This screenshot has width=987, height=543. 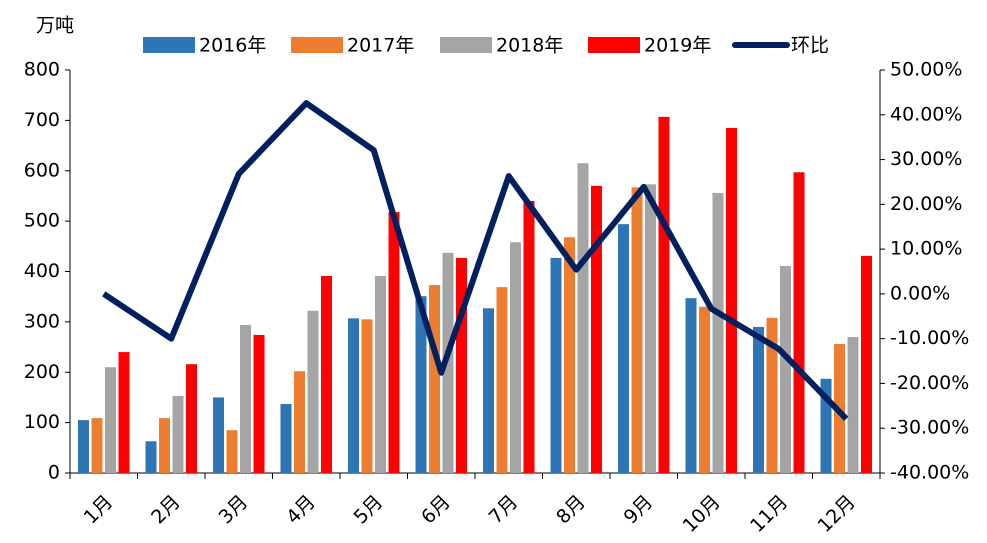 I want to click on x-tick-label: 7月, so click(x=504, y=510).